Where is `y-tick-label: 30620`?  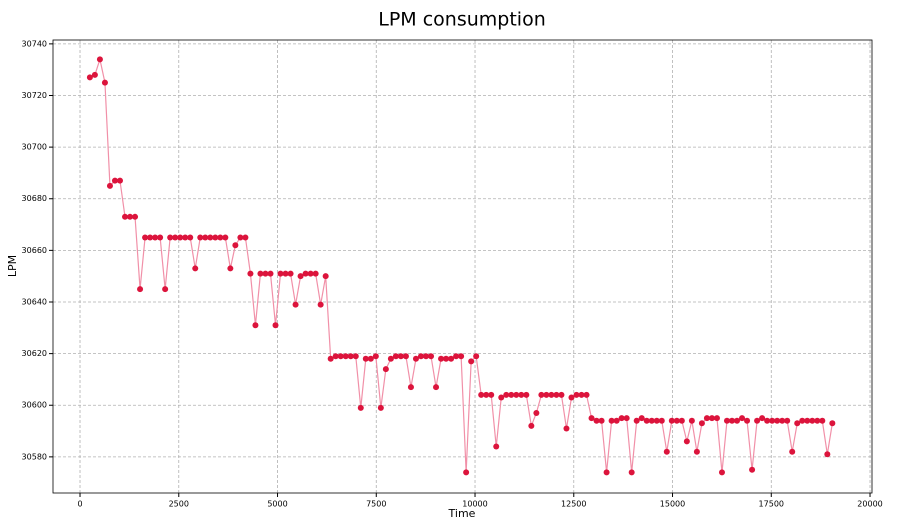 y-tick-label: 30620 is located at coordinates (34, 353).